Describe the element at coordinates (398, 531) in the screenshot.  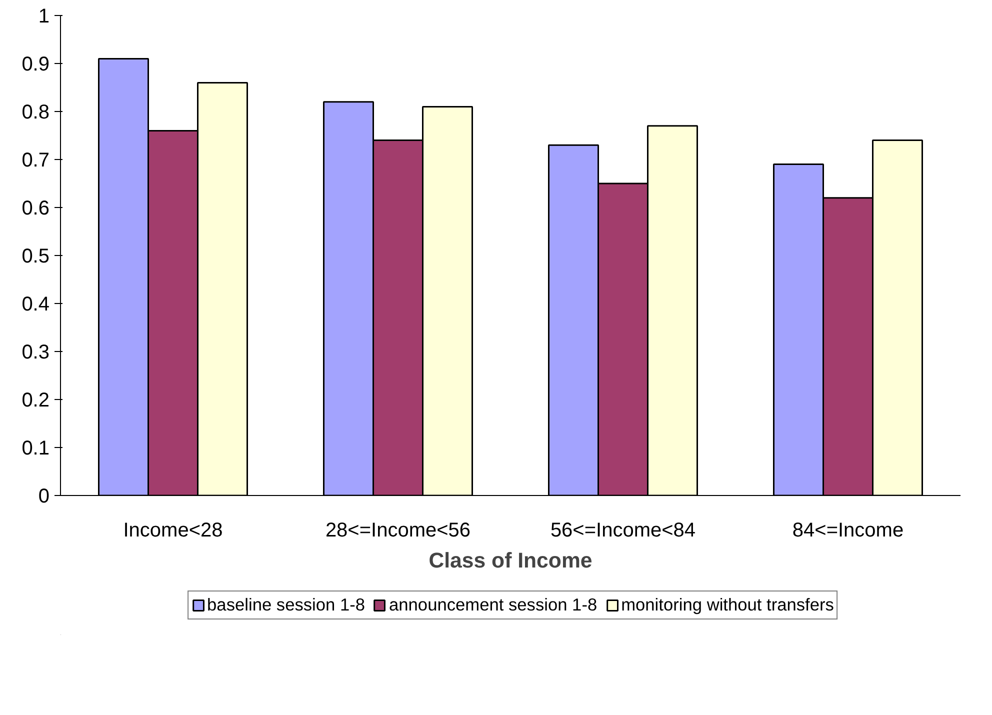
I see `x-tick-label: 28<=Income<56` at that location.